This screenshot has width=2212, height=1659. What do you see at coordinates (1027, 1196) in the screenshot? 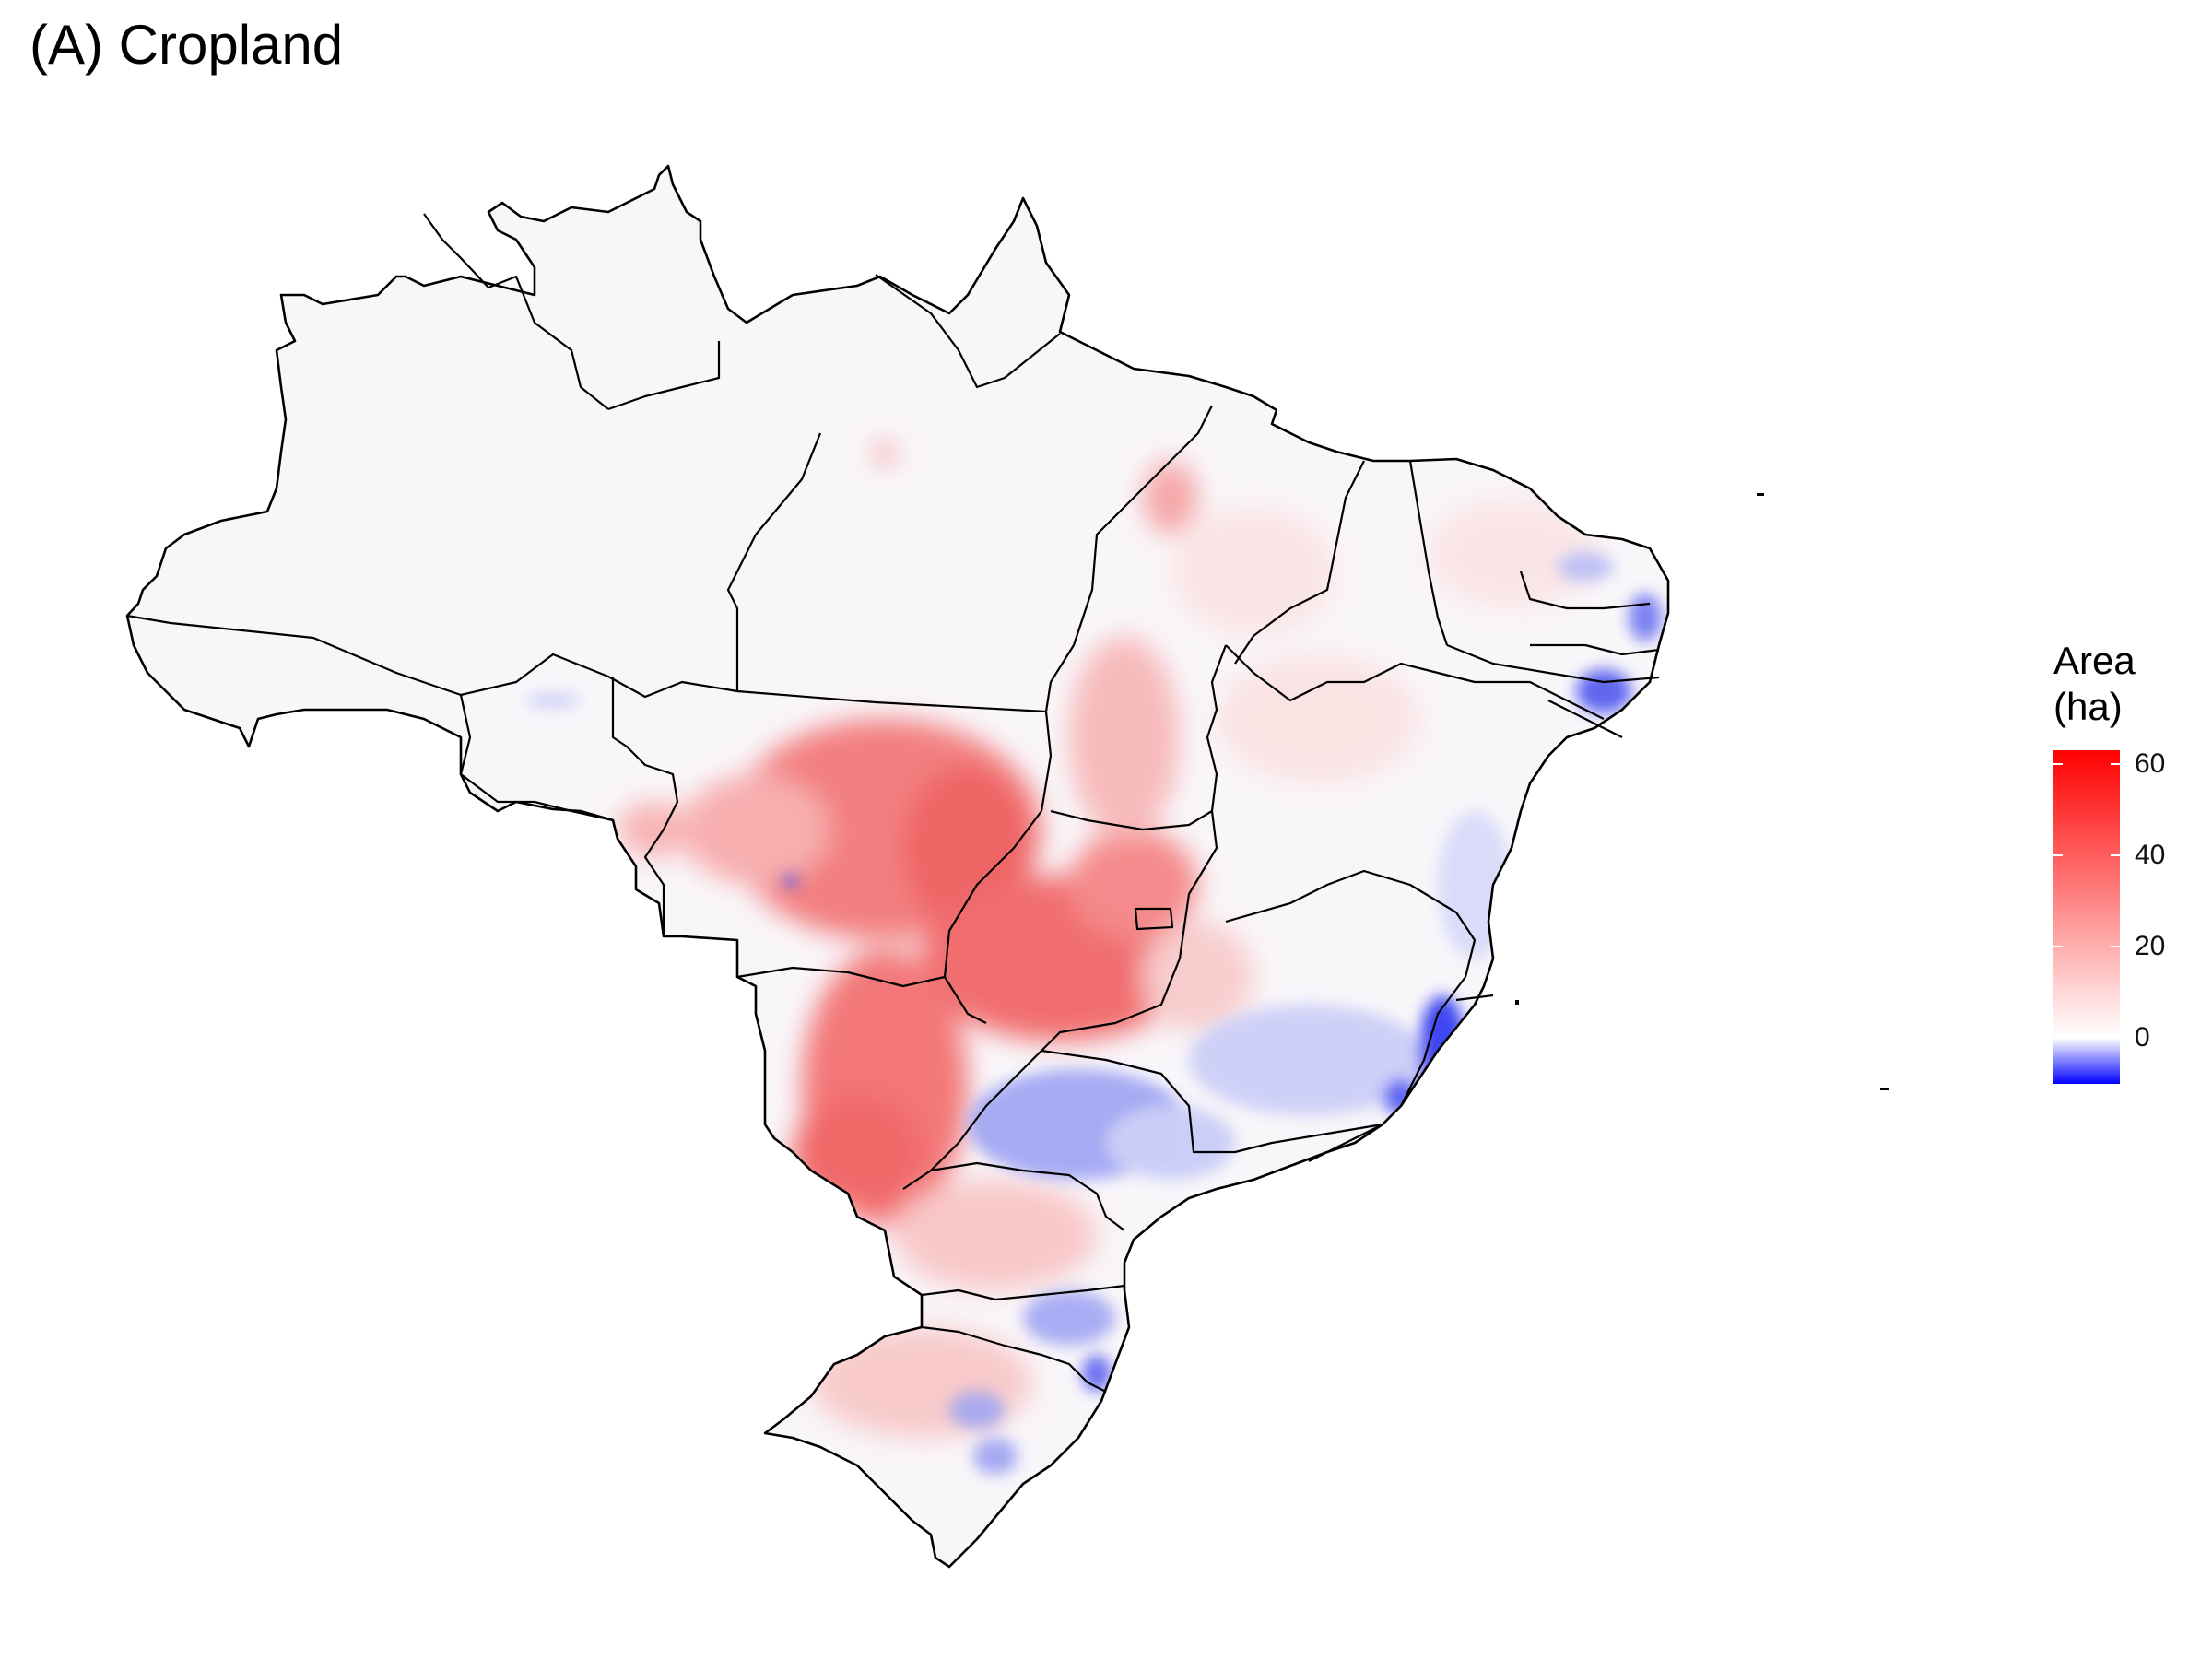
I see `boundary-sp-parana` at bounding box center [1027, 1196].